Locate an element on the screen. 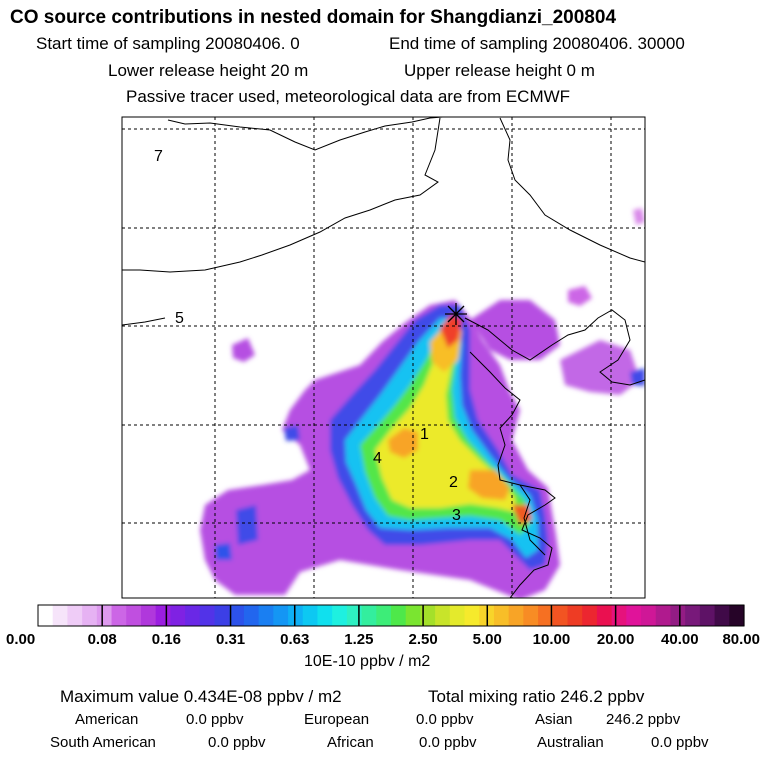 The height and width of the screenshot is (768, 768). plume-blob-f is located at coordinates (223, 551).